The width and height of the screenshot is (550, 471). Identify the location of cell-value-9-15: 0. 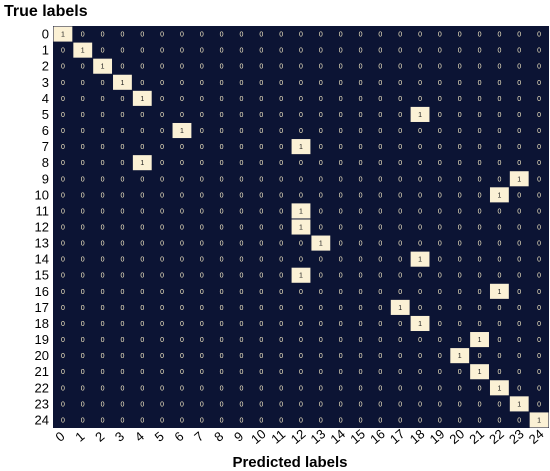
(361, 179).